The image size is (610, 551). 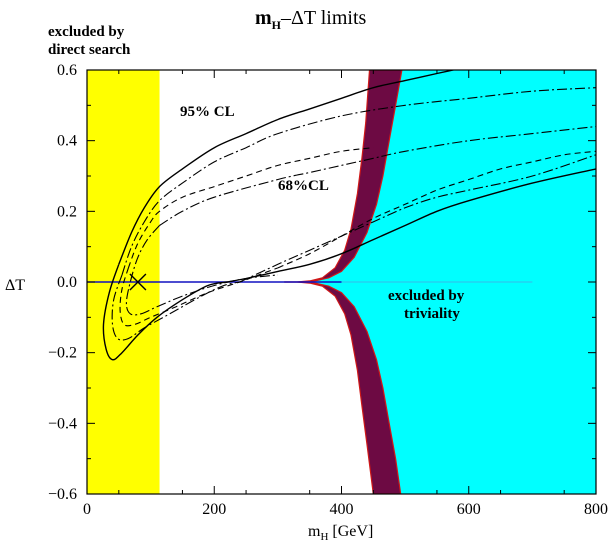 What do you see at coordinates (343, 387) in the screenshot?
I see `triviality-band-lower` at bounding box center [343, 387].